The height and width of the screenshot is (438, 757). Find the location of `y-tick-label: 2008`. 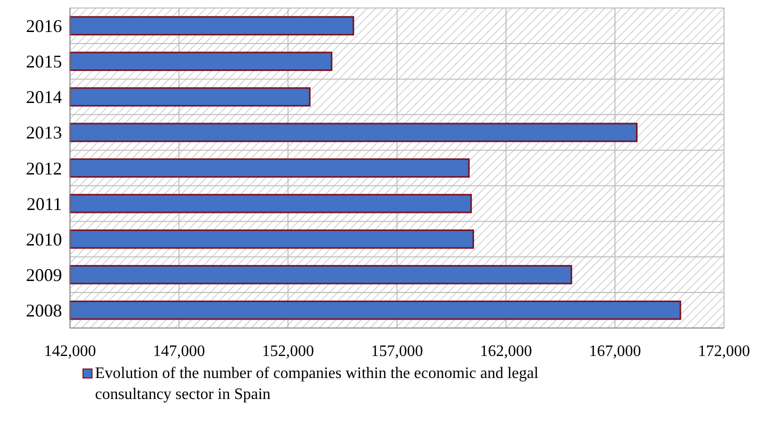

y-tick-label: 2008 is located at coordinates (44, 310).